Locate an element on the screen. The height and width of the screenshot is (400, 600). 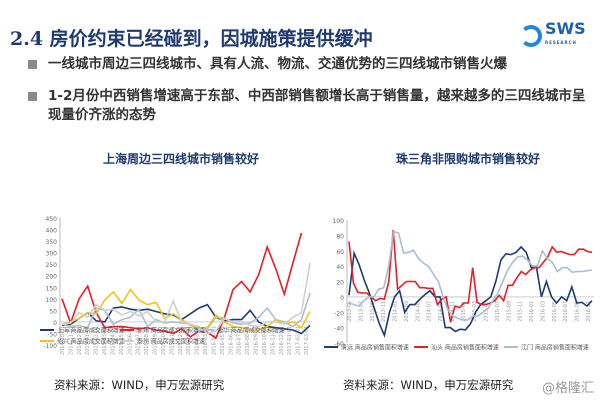
x-tick-label: 2017-02-01 is located at coordinates (299, 340).